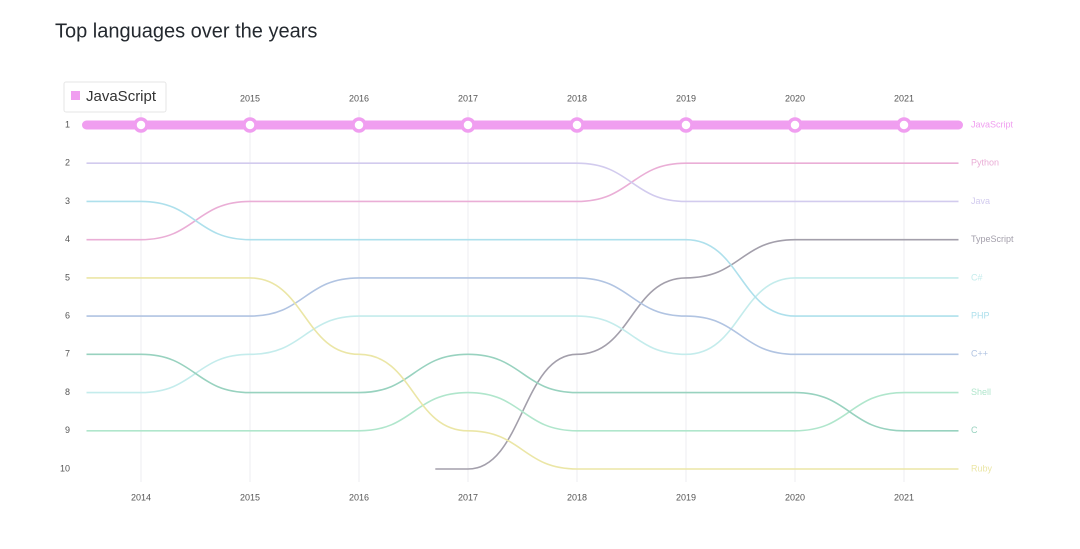  Describe the element at coordinates (980, 315) in the screenshot. I see `series-label: PHP` at that location.